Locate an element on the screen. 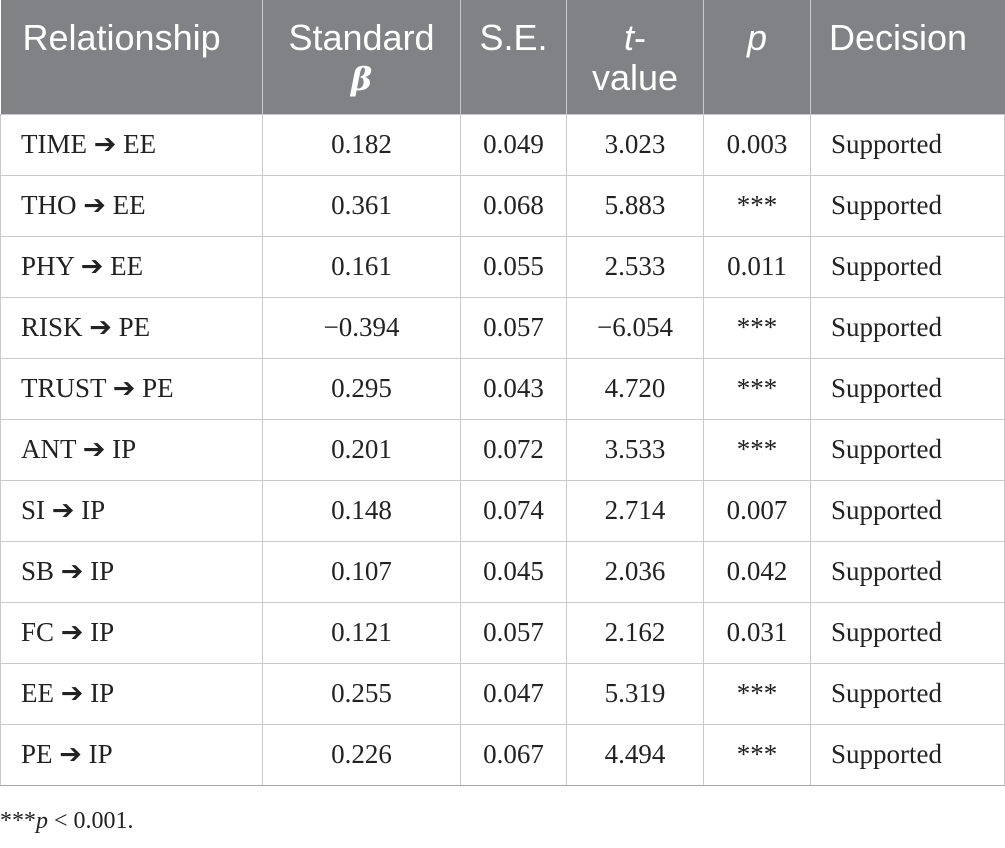 The image size is (1005, 848). table-row: TIME ➔ EE 0.182 0.049 3.023 0.003 Supported is located at coordinates (502, 144).